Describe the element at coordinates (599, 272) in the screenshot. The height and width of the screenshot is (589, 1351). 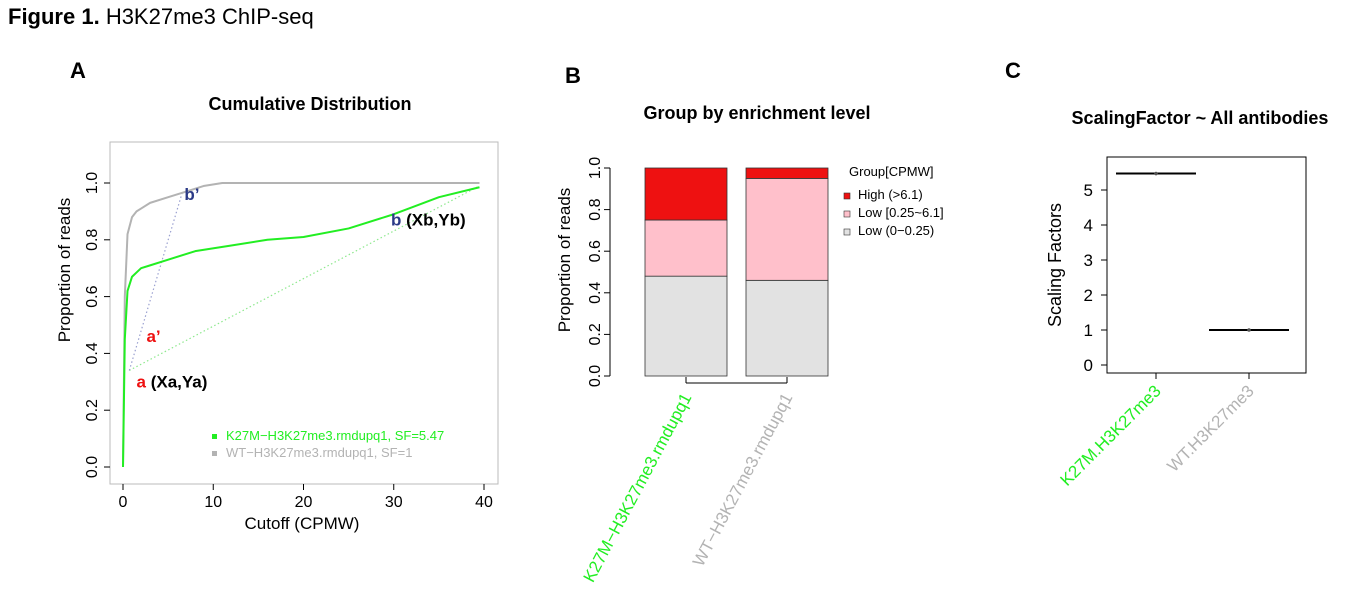
I see `y-axis-b: 0.0 0.2 0.4 0.6 0.8 1.0` at that location.